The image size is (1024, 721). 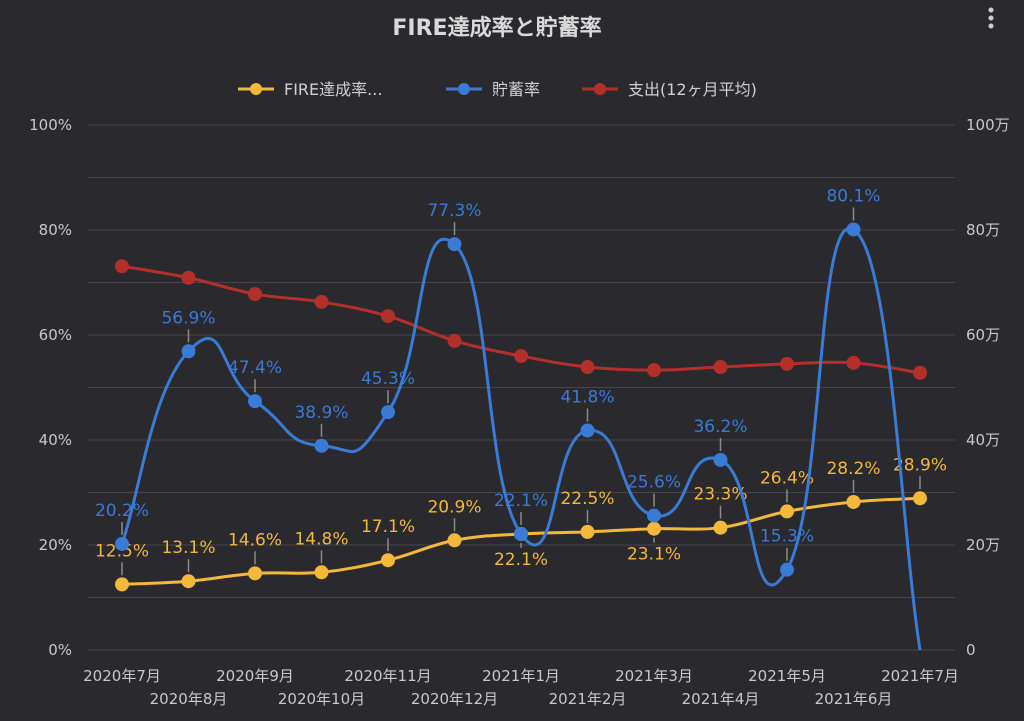 I want to click on data-label: 38.9%, so click(x=321, y=413).